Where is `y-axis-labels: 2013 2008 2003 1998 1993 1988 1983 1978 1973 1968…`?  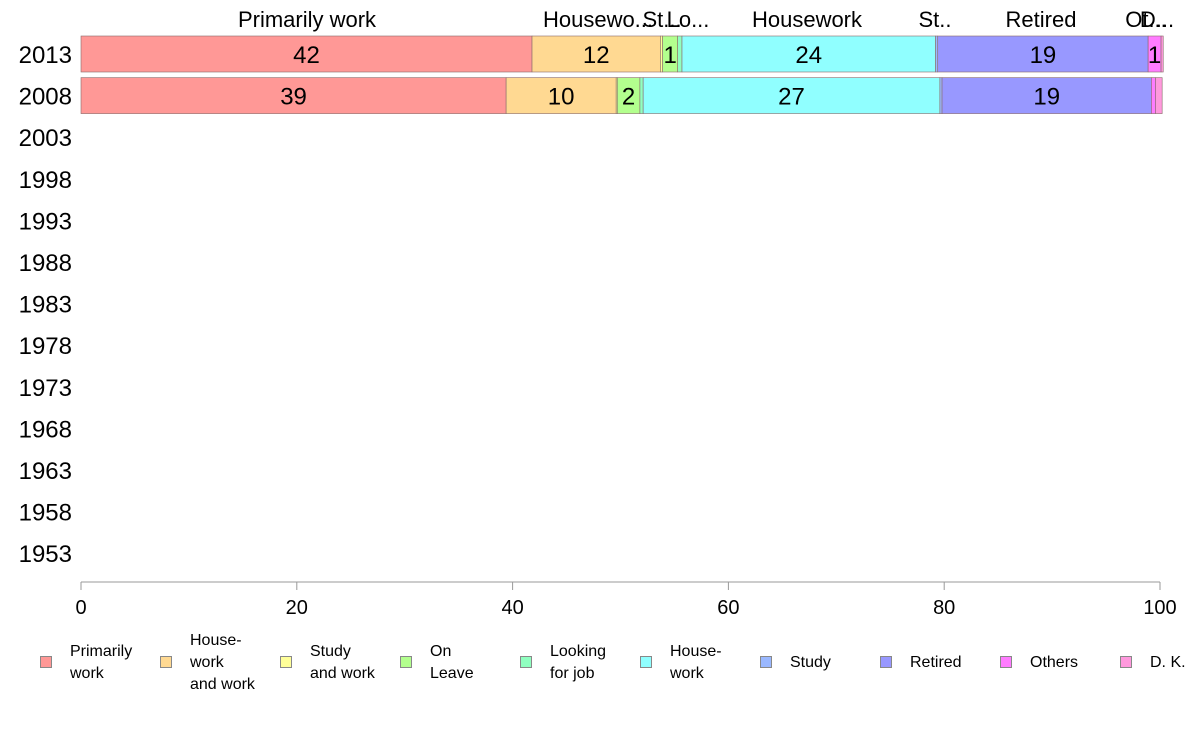
y-axis-labels: 2013 2008 2003 1998 1993 1988 1983 1978 1973 1968… is located at coordinates (45, 305).